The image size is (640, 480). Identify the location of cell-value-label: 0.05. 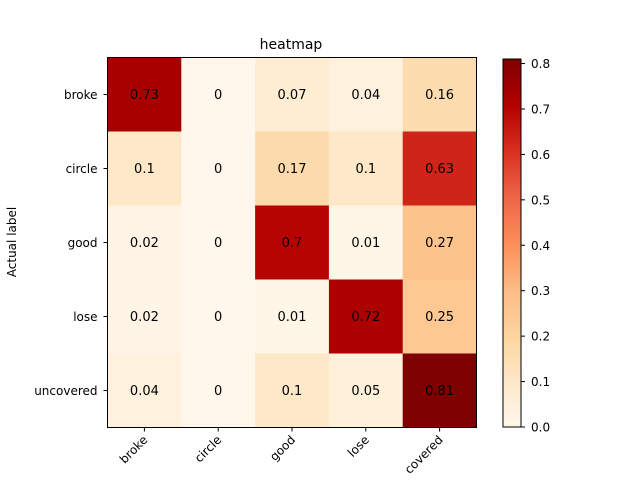
(365, 391).